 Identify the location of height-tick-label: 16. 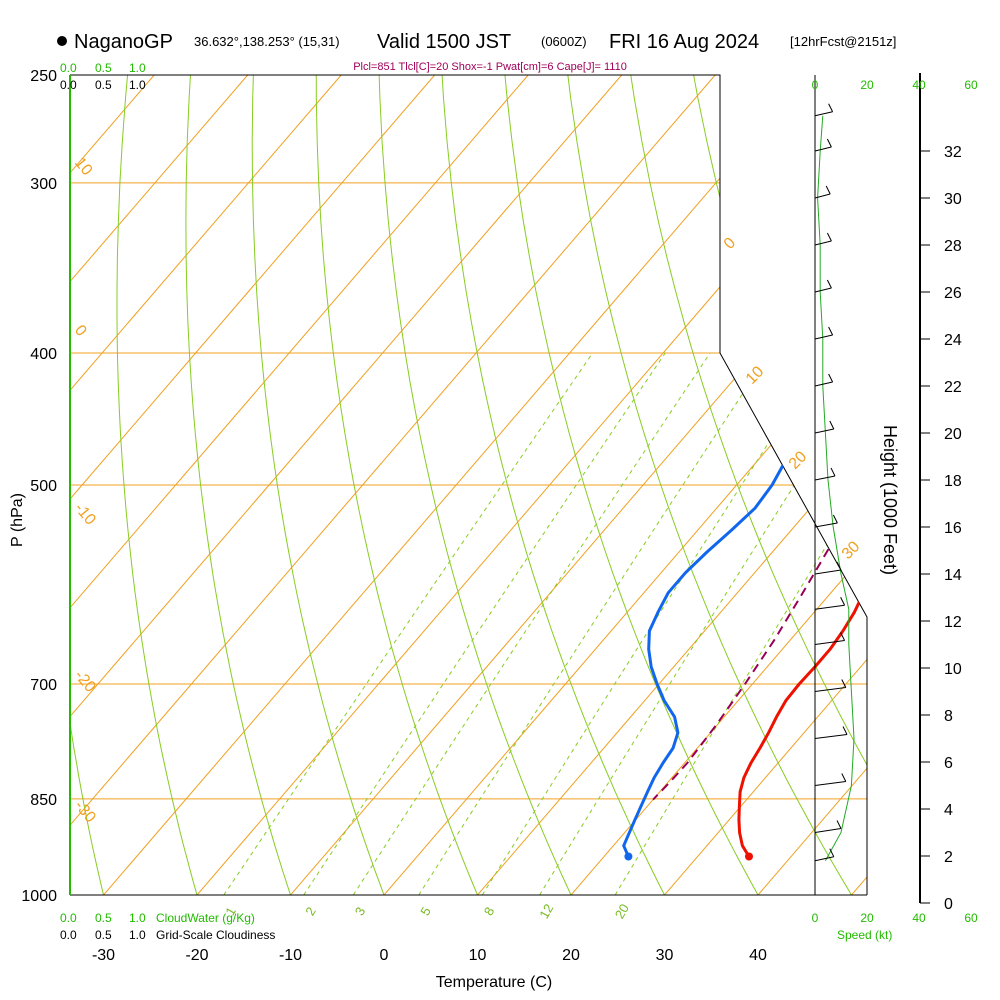
(953, 528).